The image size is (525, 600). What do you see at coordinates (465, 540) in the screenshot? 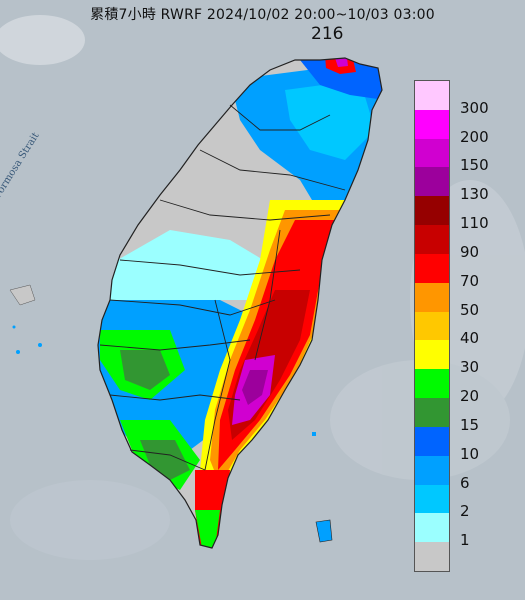
I see `legend-label: 1` at bounding box center [465, 540].